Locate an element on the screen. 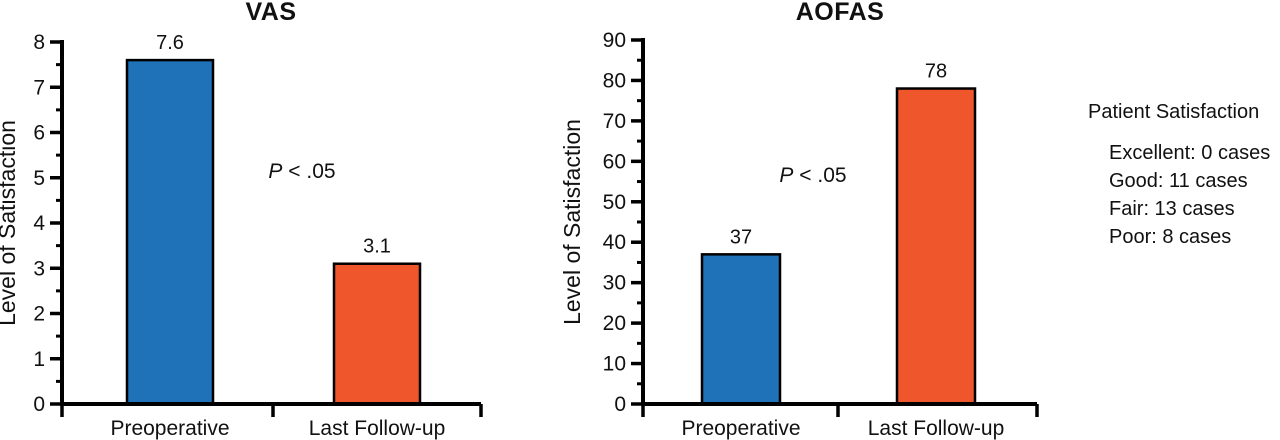  chart-title: VAS is located at coordinates (270, 13).